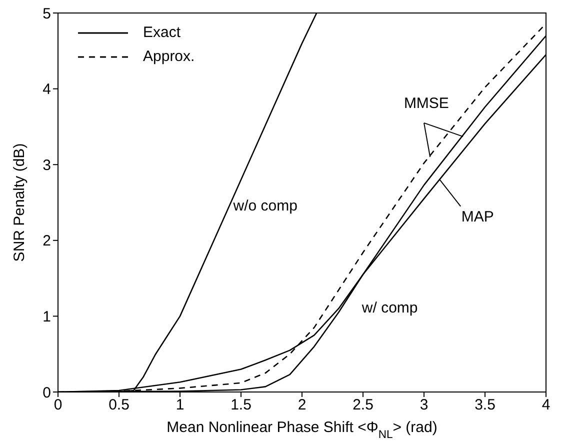 The image size is (567, 445). What do you see at coordinates (265, 205) in the screenshot?
I see `annotation: w/o comp` at bounding box center [265, 205].